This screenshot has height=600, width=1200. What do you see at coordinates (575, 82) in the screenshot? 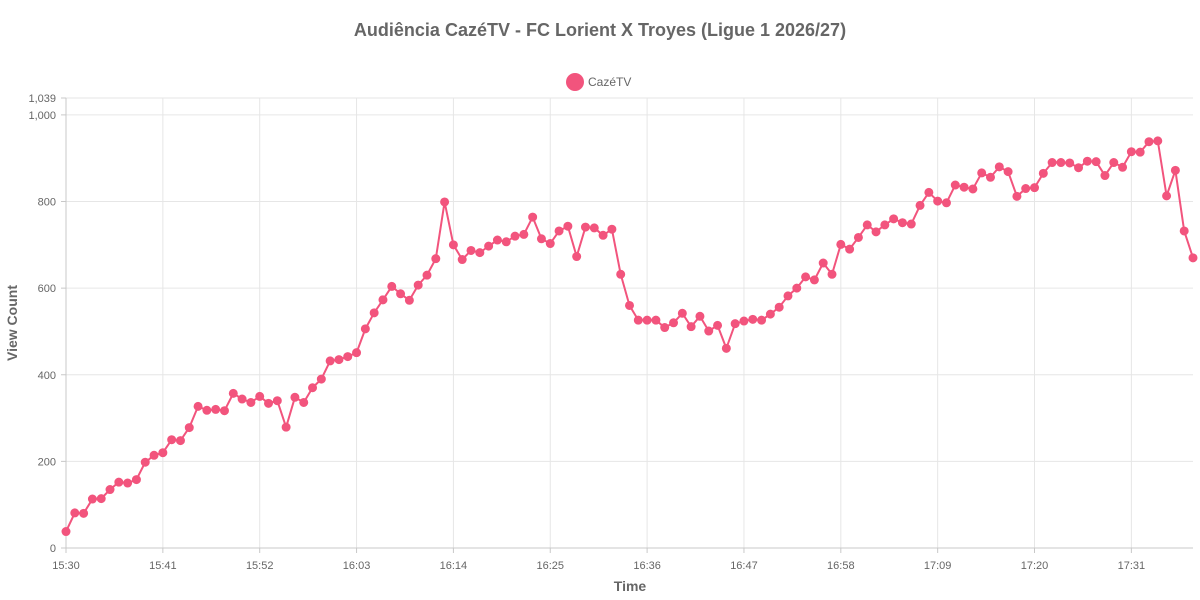
I see `legend-marker-cazetv` at bounding box center [575, 82].